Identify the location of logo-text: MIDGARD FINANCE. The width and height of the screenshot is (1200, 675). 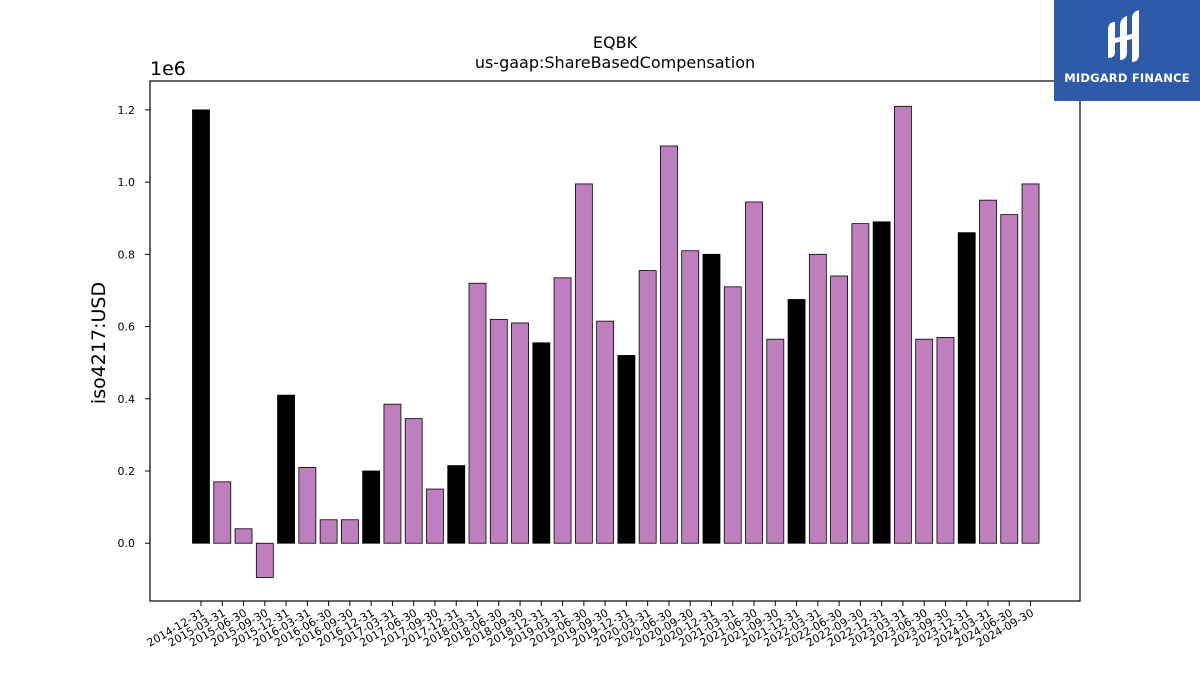
(1127, 78).